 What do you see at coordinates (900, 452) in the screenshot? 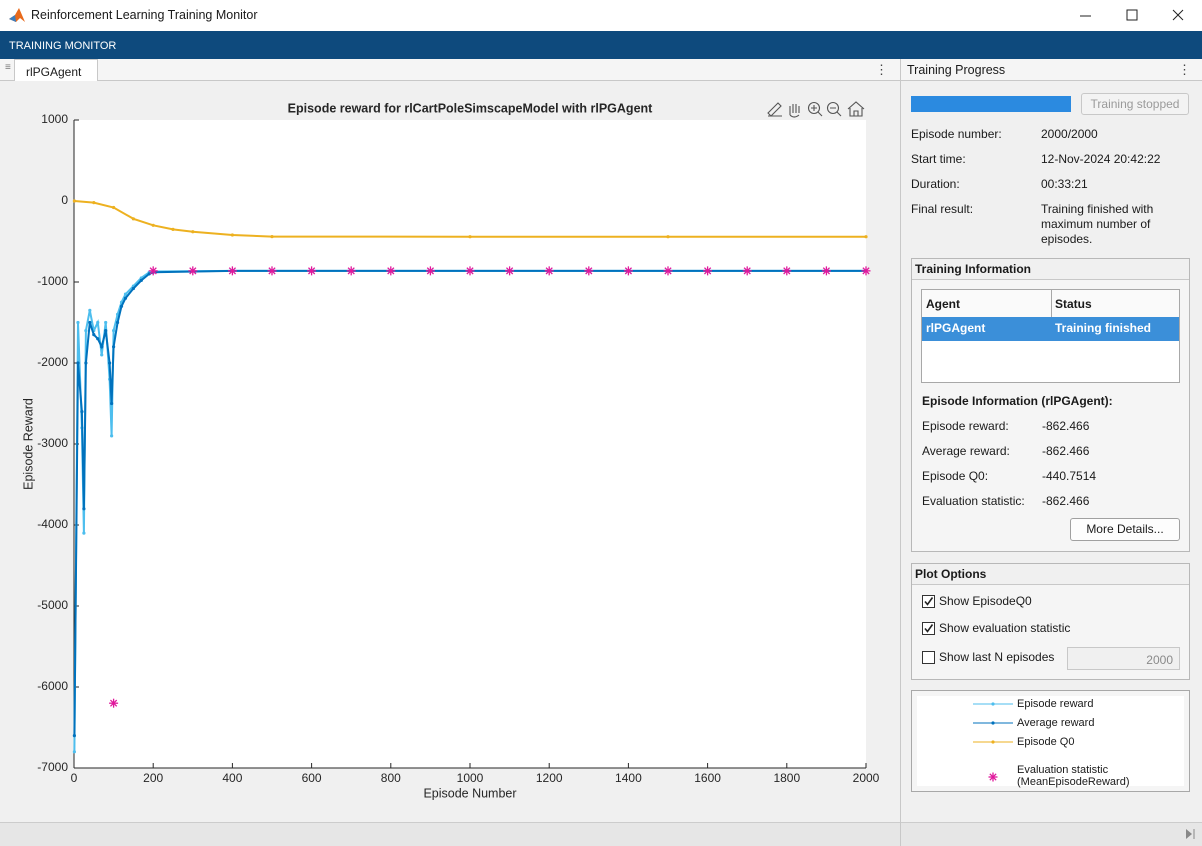
I see `divider` at bounding box center [900, 452].